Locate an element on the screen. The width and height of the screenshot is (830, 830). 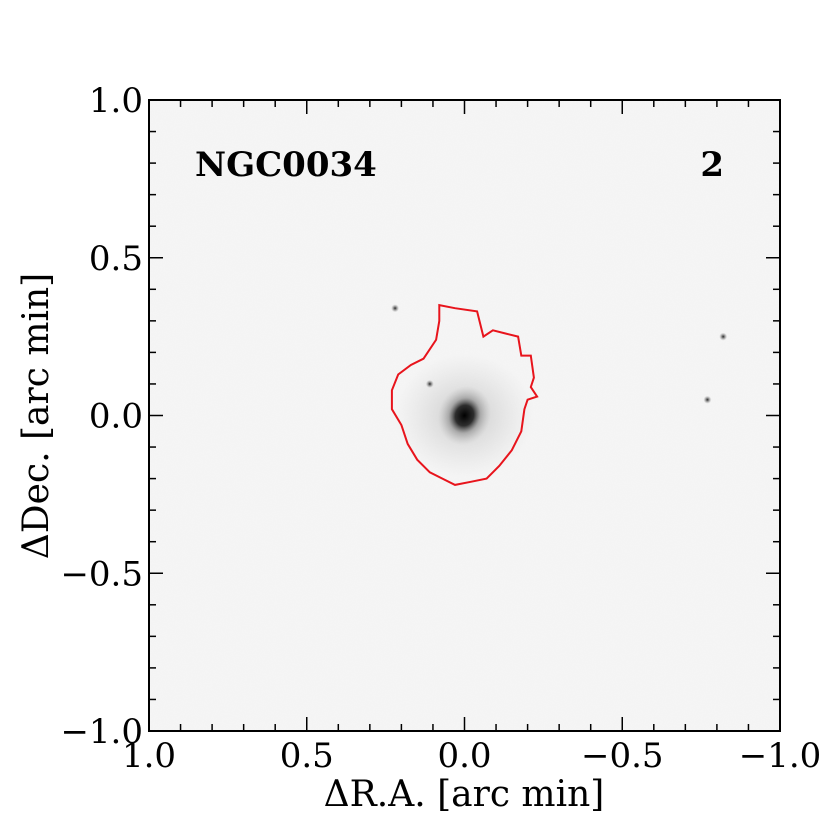
y-axis-title: ΔDec. [arc min] is located at coordinates (36, 416).